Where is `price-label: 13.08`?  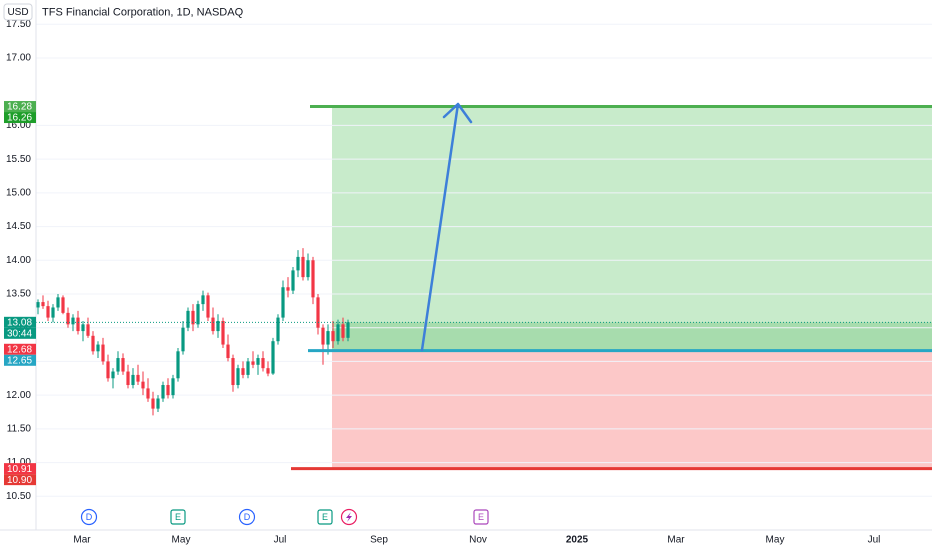 price-label: 13.08 is located at coordinates (19, 322).